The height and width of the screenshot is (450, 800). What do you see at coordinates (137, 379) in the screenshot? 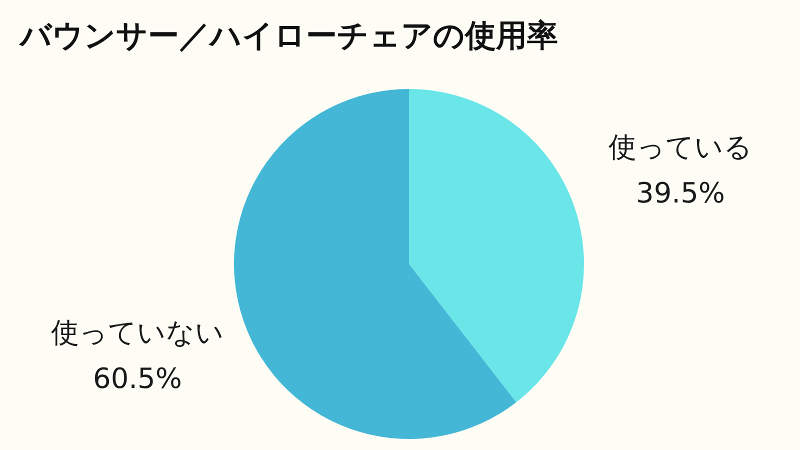
I see `data-label: 60.5%` at bounding box center [137, 379].